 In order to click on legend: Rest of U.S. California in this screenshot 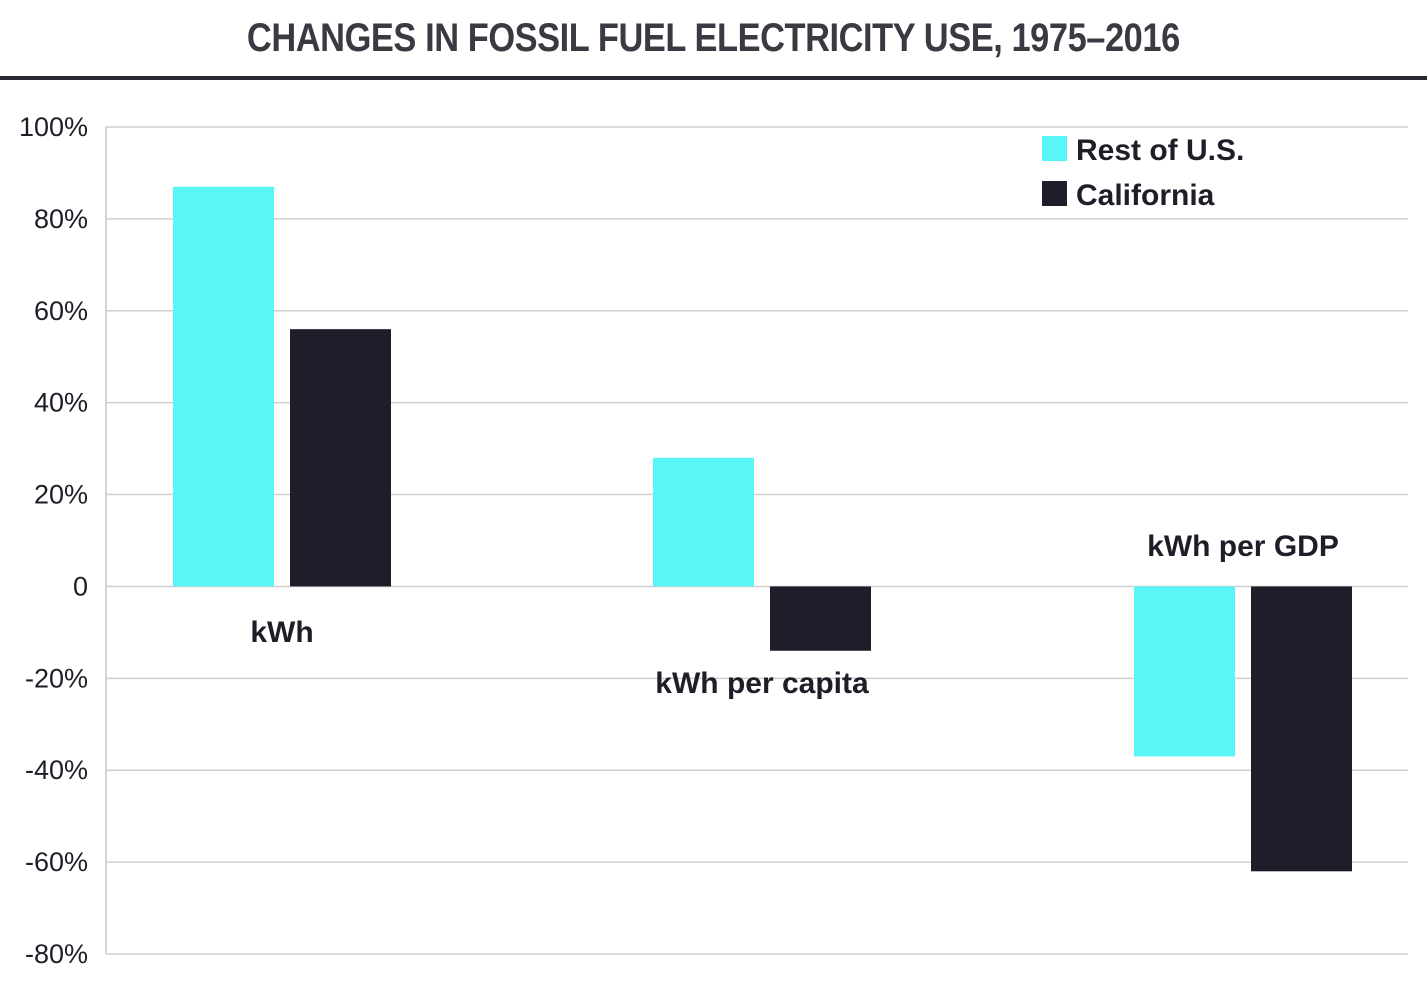, I will do `click(1143, 173)`.